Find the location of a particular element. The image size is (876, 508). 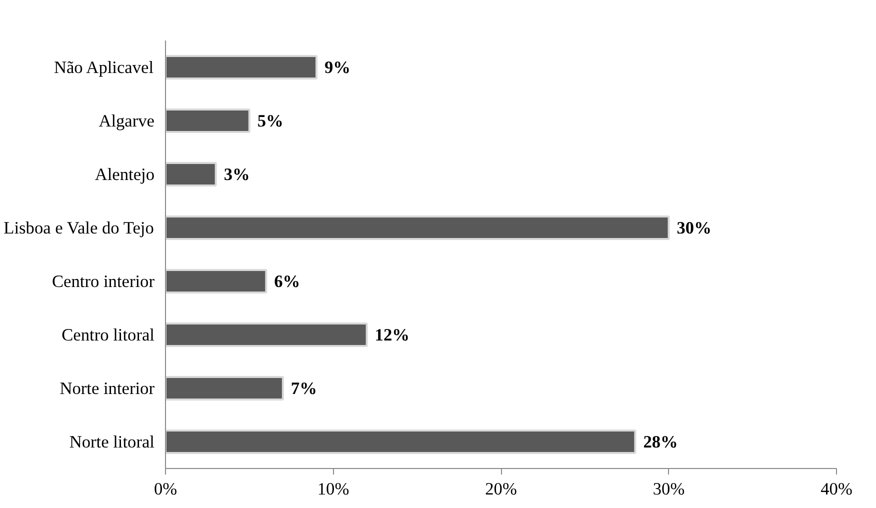

data-label: 28% is located at coordinates (660, 442).